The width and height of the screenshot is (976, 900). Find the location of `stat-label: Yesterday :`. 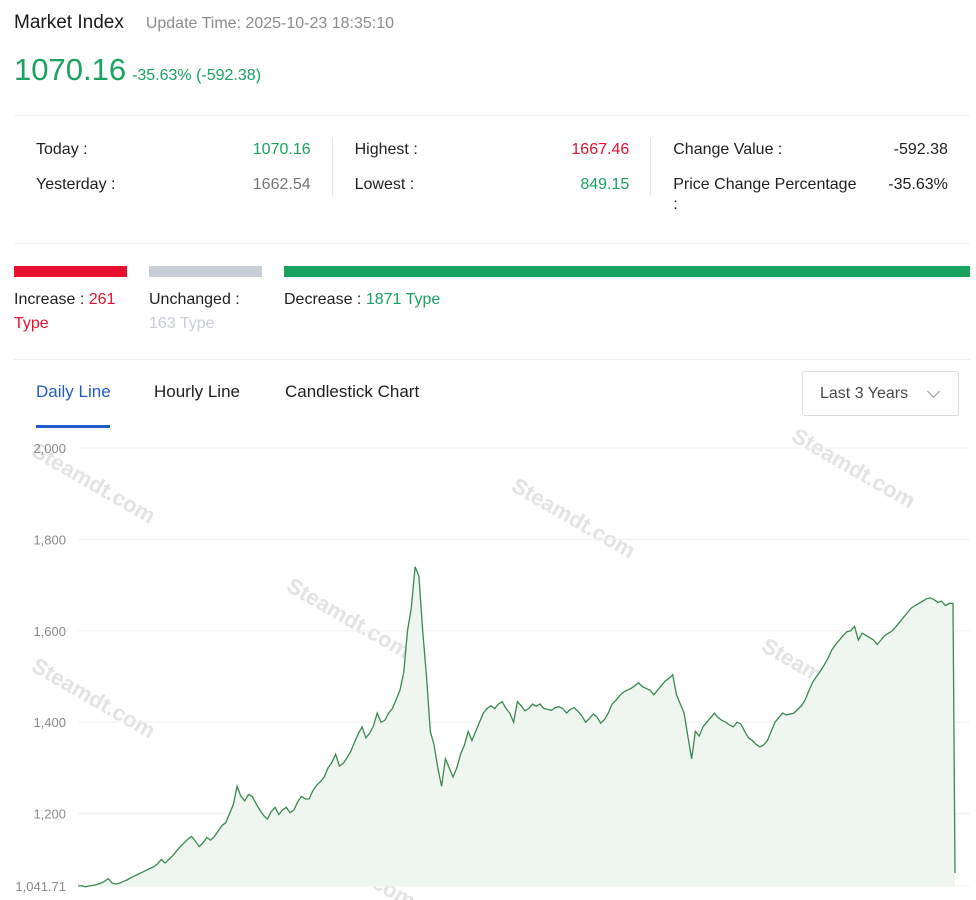

stat-label: Yesterday : is located at coordinates (76, 184).